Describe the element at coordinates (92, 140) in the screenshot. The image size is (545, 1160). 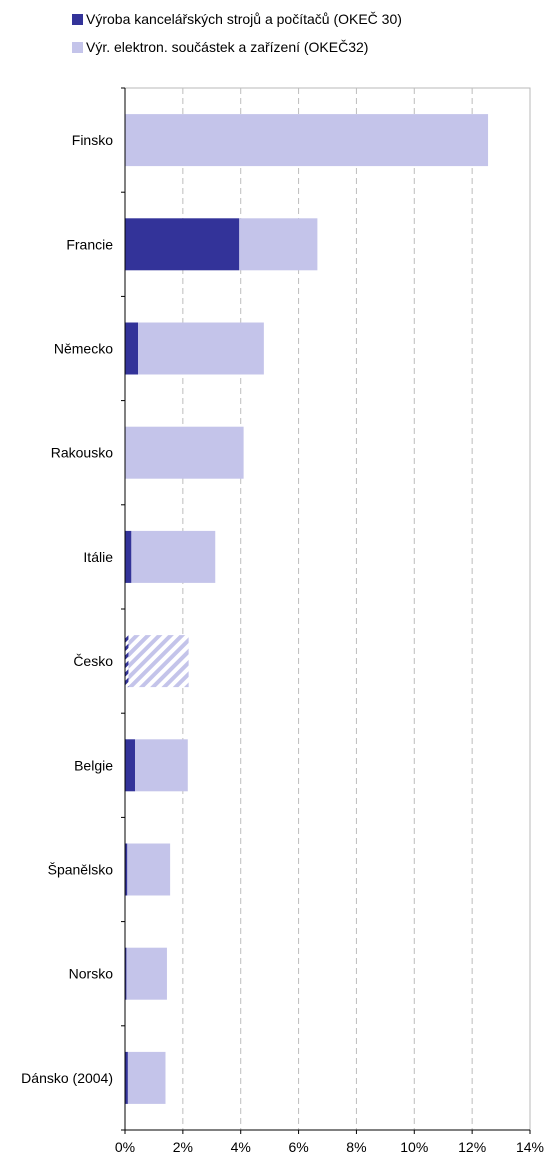
I see `category-label: Finsko` at that location.